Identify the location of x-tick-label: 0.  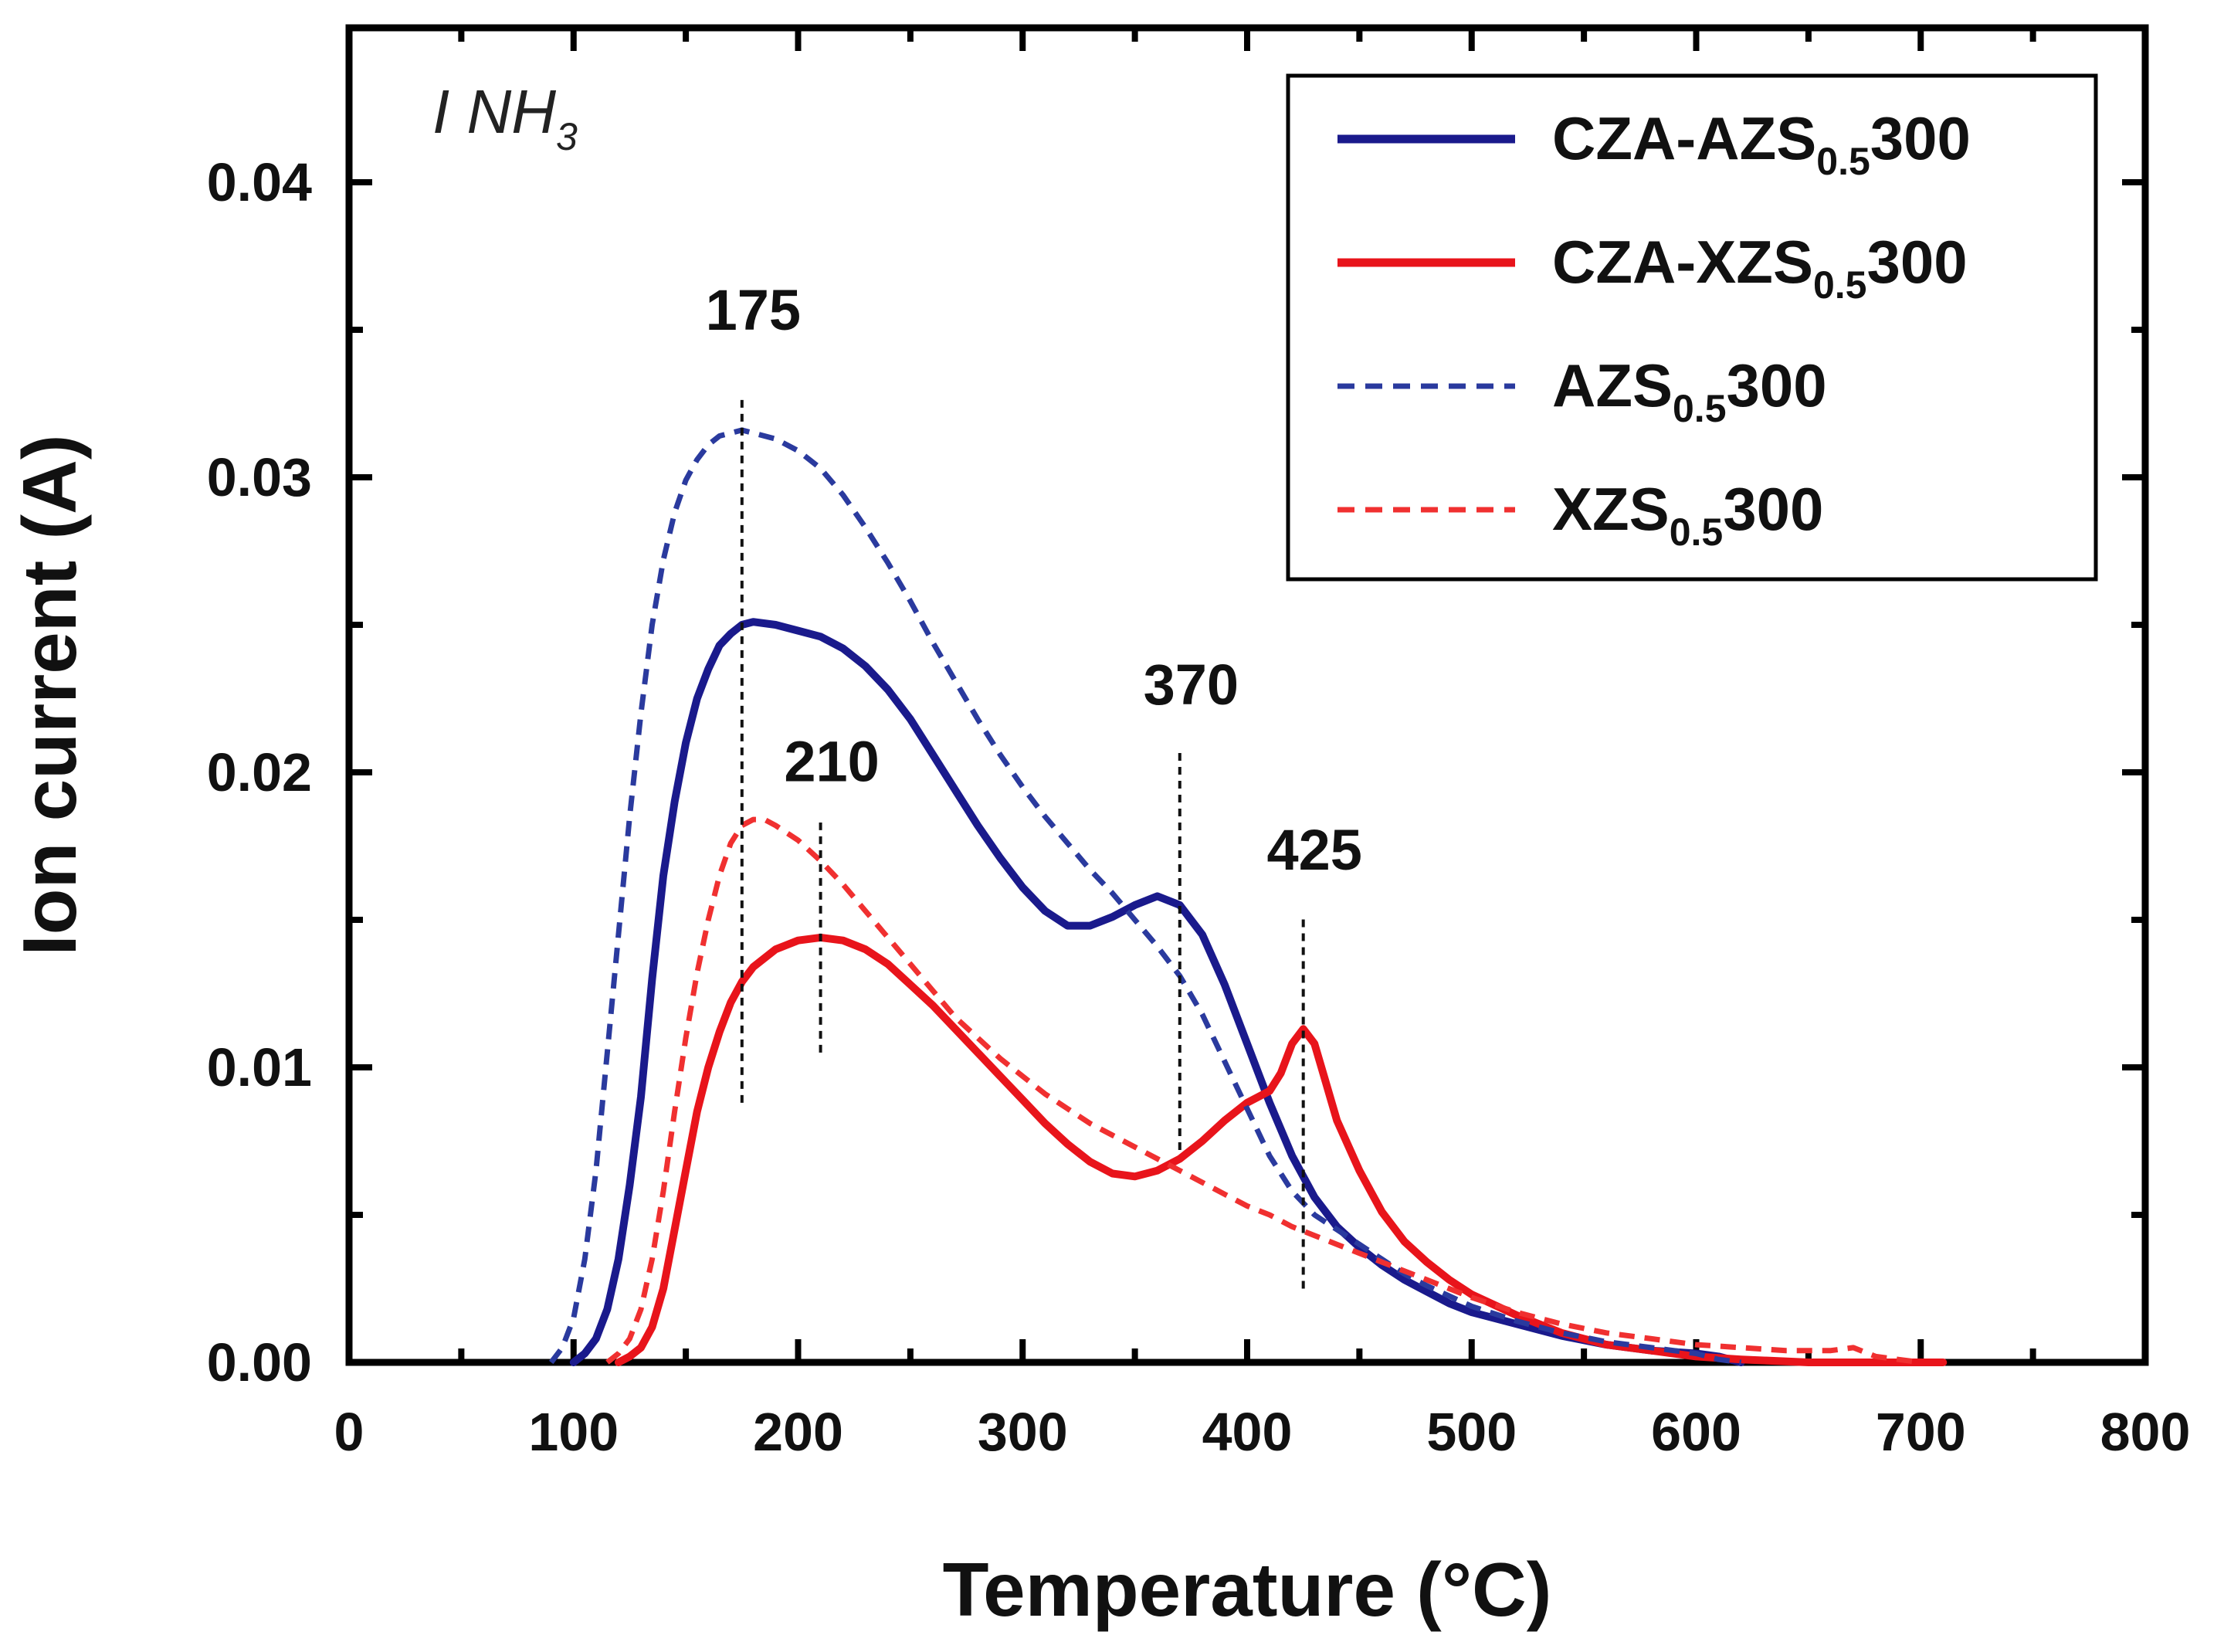
(349, 1432).